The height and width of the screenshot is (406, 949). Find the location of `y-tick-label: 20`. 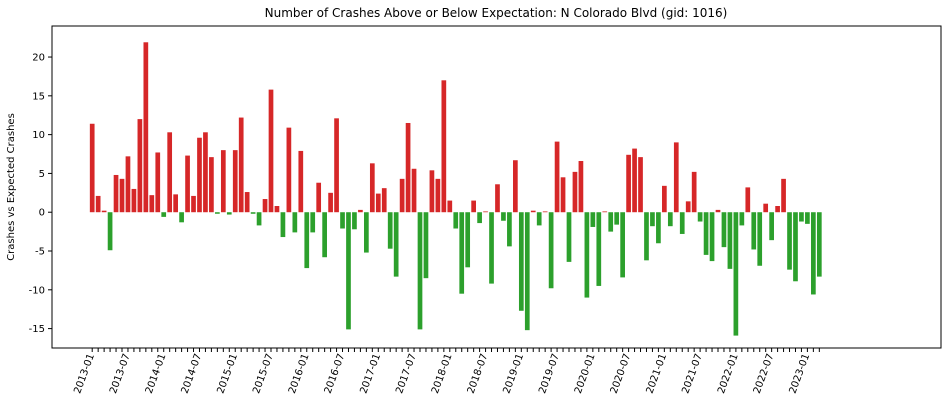

y-tick-label: 20 is located at coordinates (38, 58).